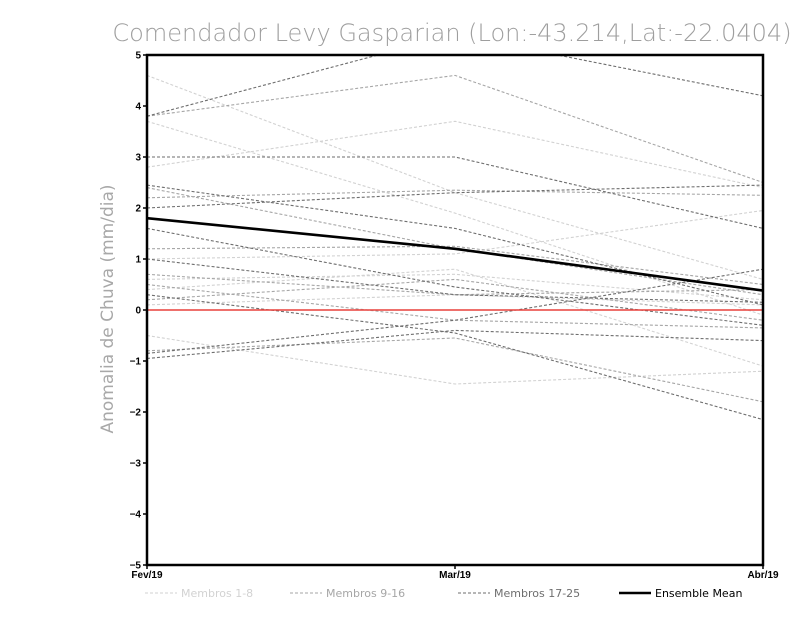 The image size is (800, 618). I want to click on y-tick-label: 5, so click(138, 56).